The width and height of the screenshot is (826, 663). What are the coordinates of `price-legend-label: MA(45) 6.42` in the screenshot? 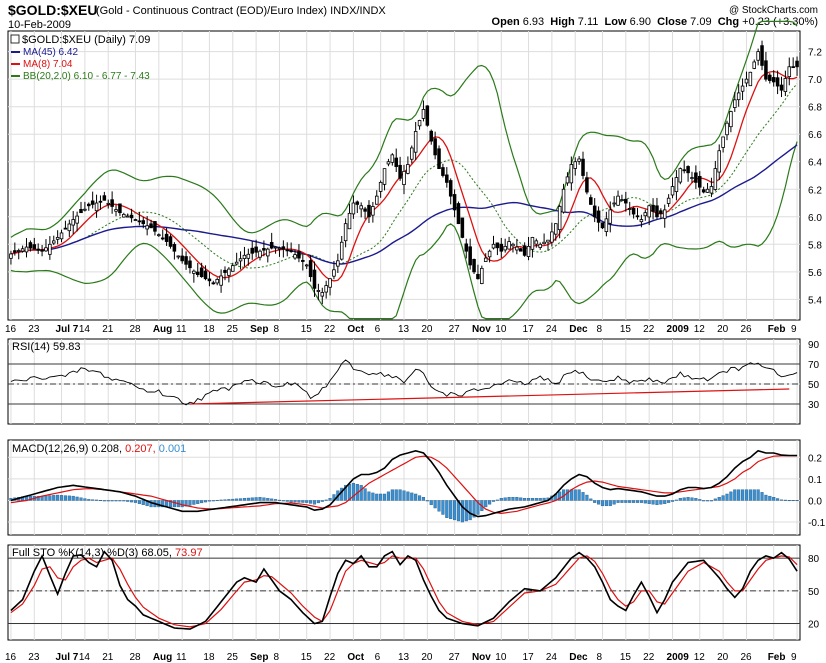 It's located at (50, 52).